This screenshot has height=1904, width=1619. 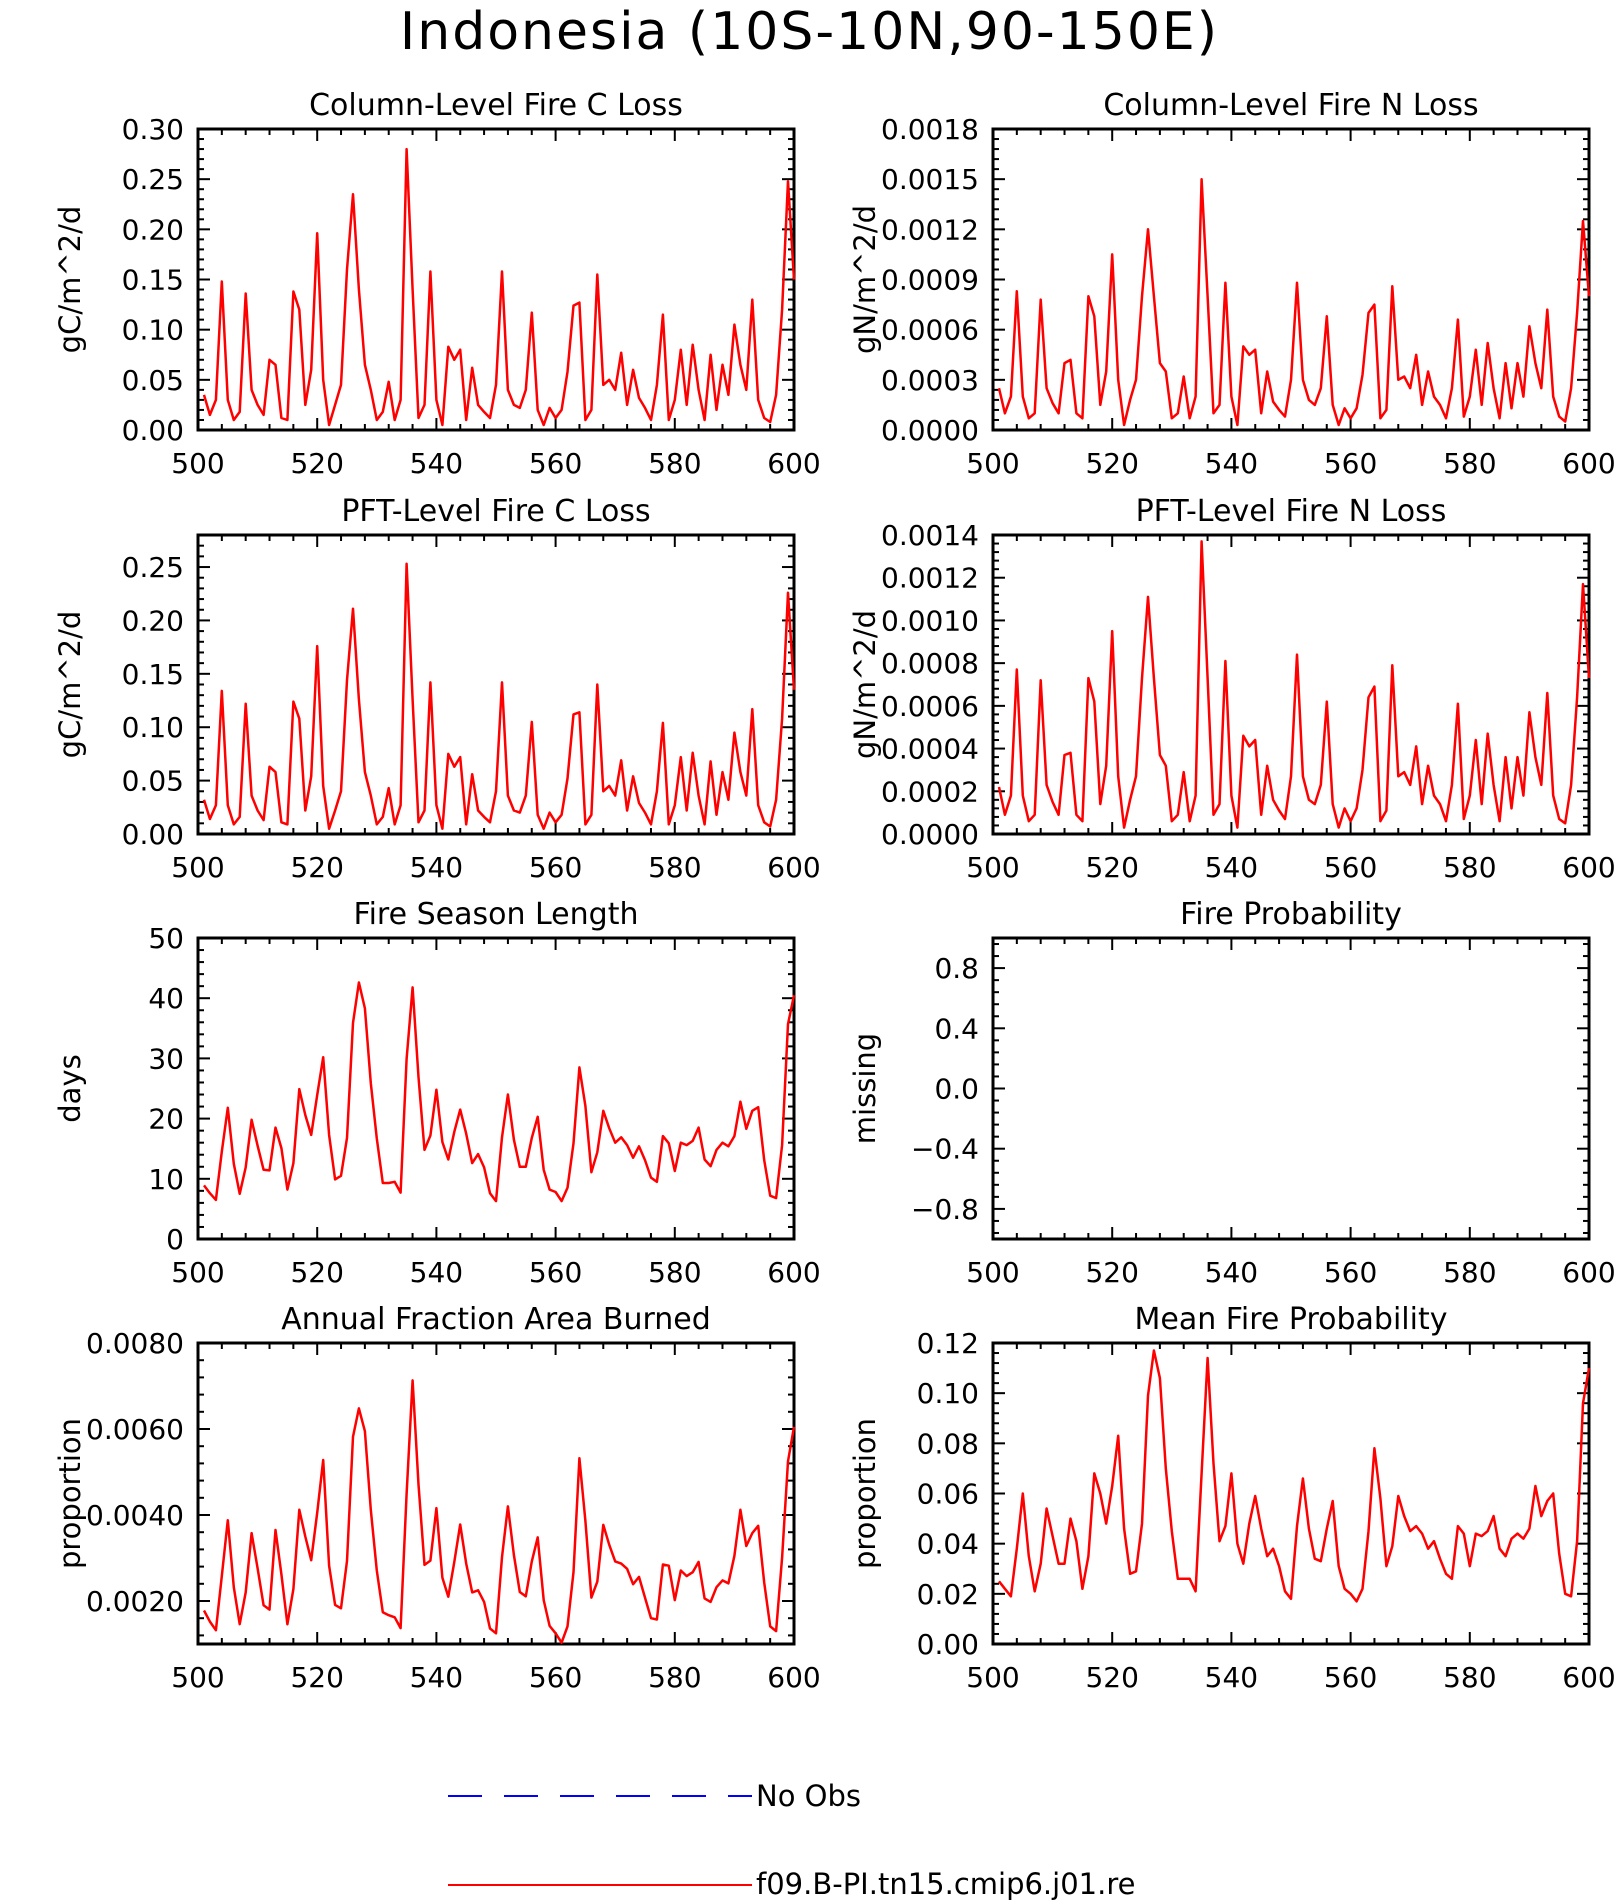 What do you see at coordinates (808, 1796) in the screenshot?
I see `legend-obs-label: No Obs` at bounding box center [808, 1796].